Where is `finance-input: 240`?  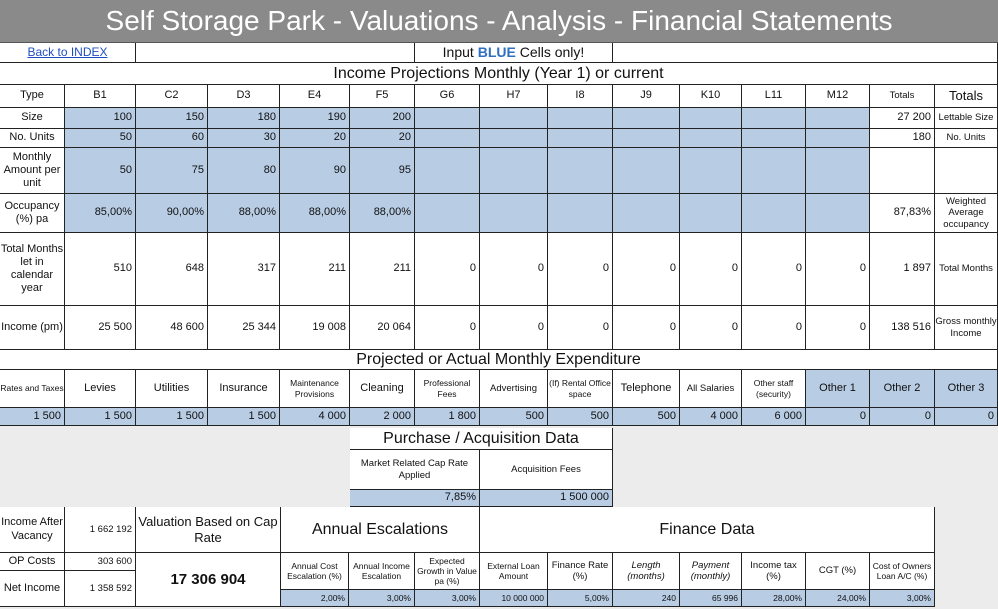
finance-input: 240 is located at coordinates (646, 598).